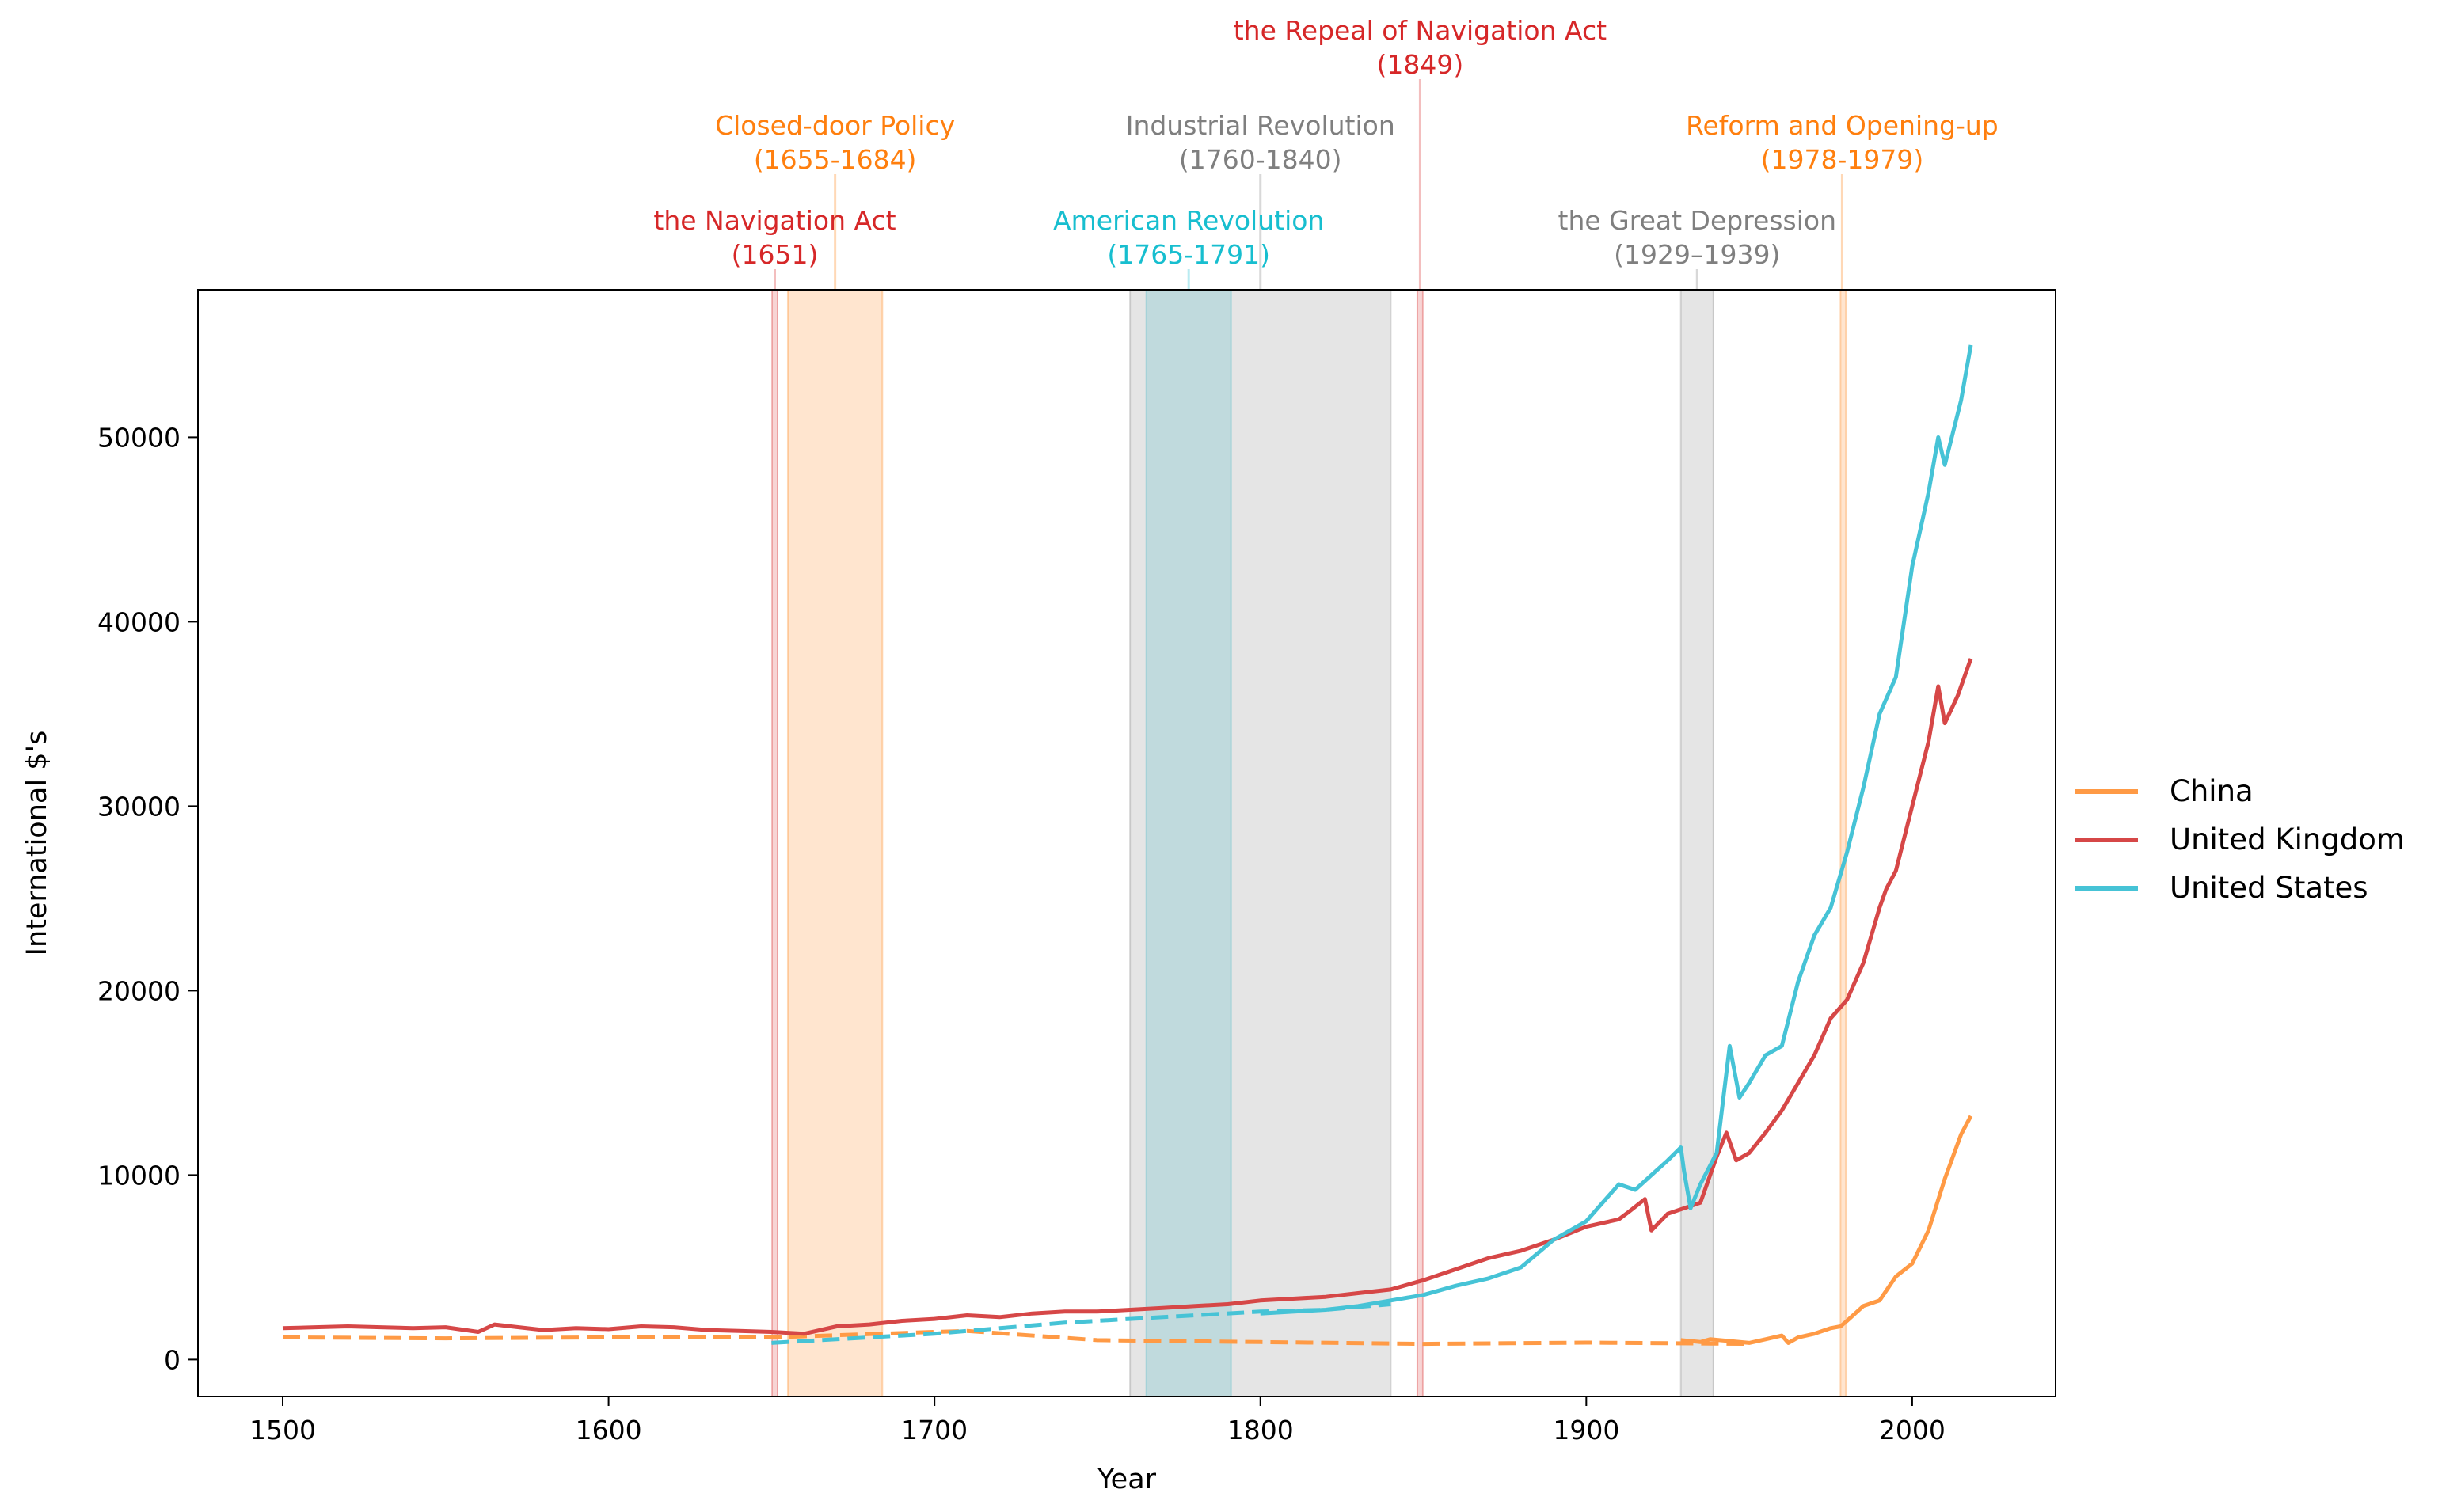  I want to click on event-label-the-great-depression: the Great Depression, so click(1697, 220).